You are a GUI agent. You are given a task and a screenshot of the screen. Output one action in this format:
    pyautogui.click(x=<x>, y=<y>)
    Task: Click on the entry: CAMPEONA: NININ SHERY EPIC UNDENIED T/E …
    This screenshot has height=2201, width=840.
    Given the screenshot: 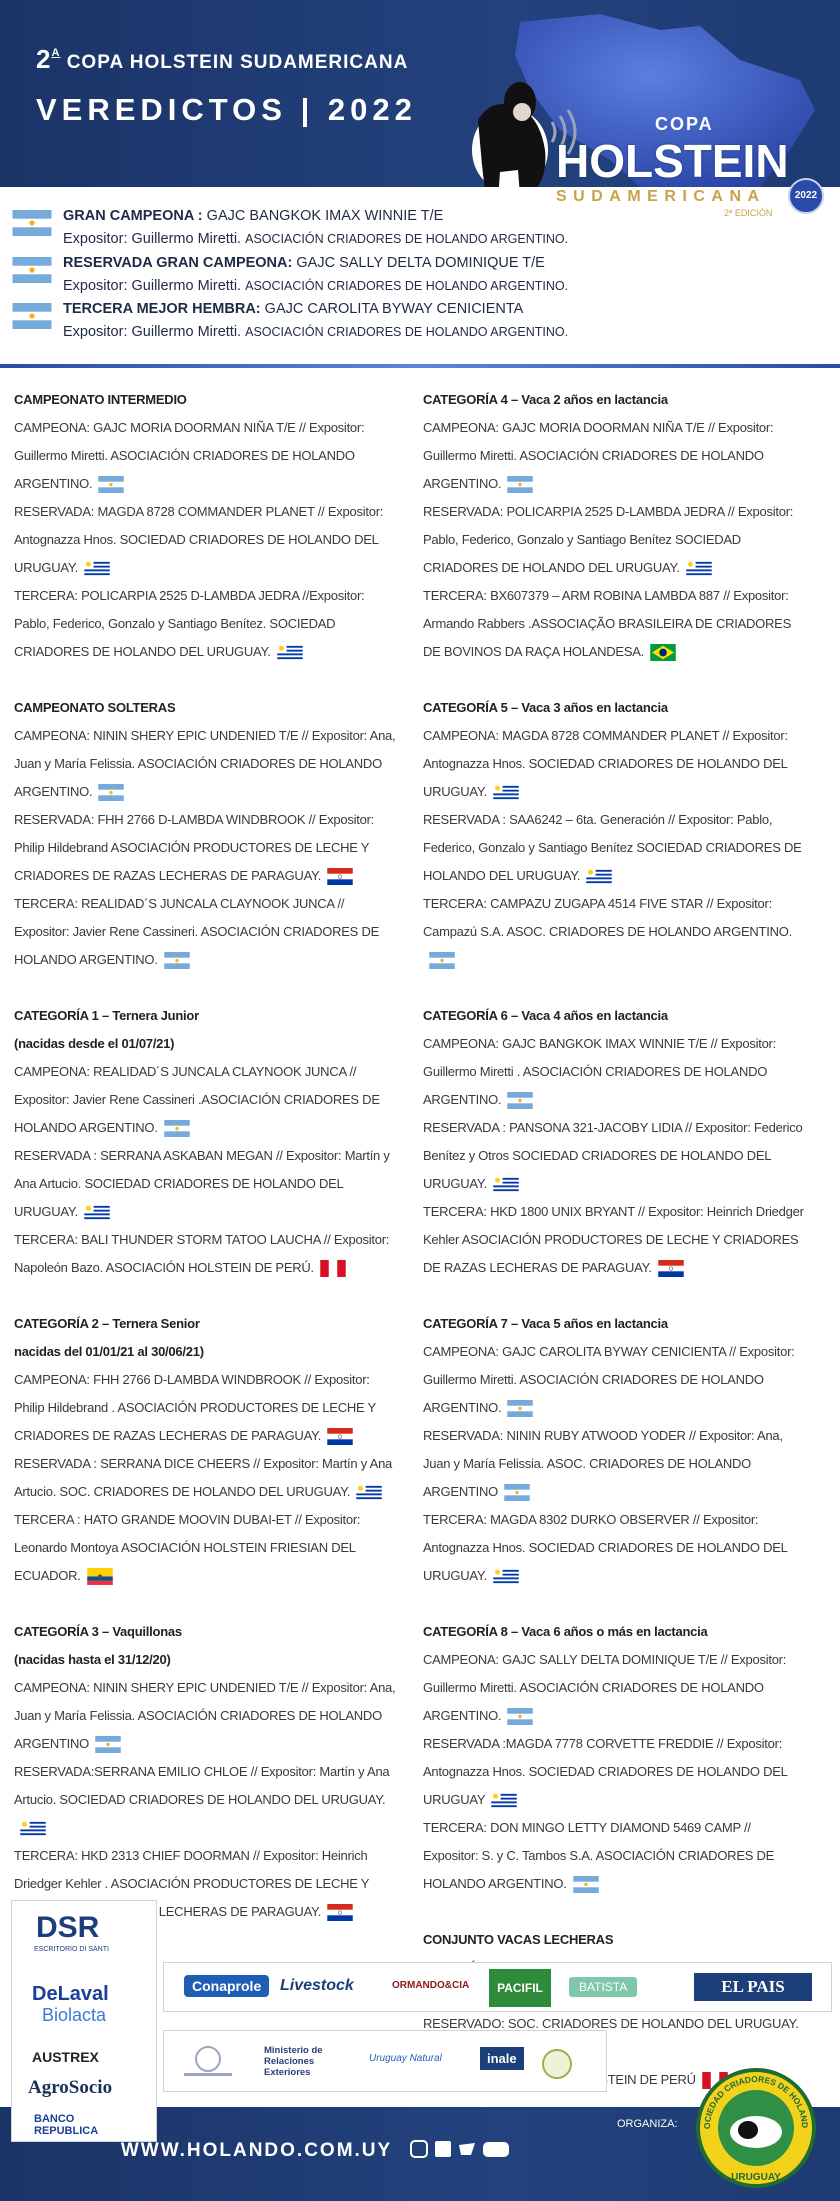 What is the action you would take?
    pyautogui.click(x=206, y=764)
    